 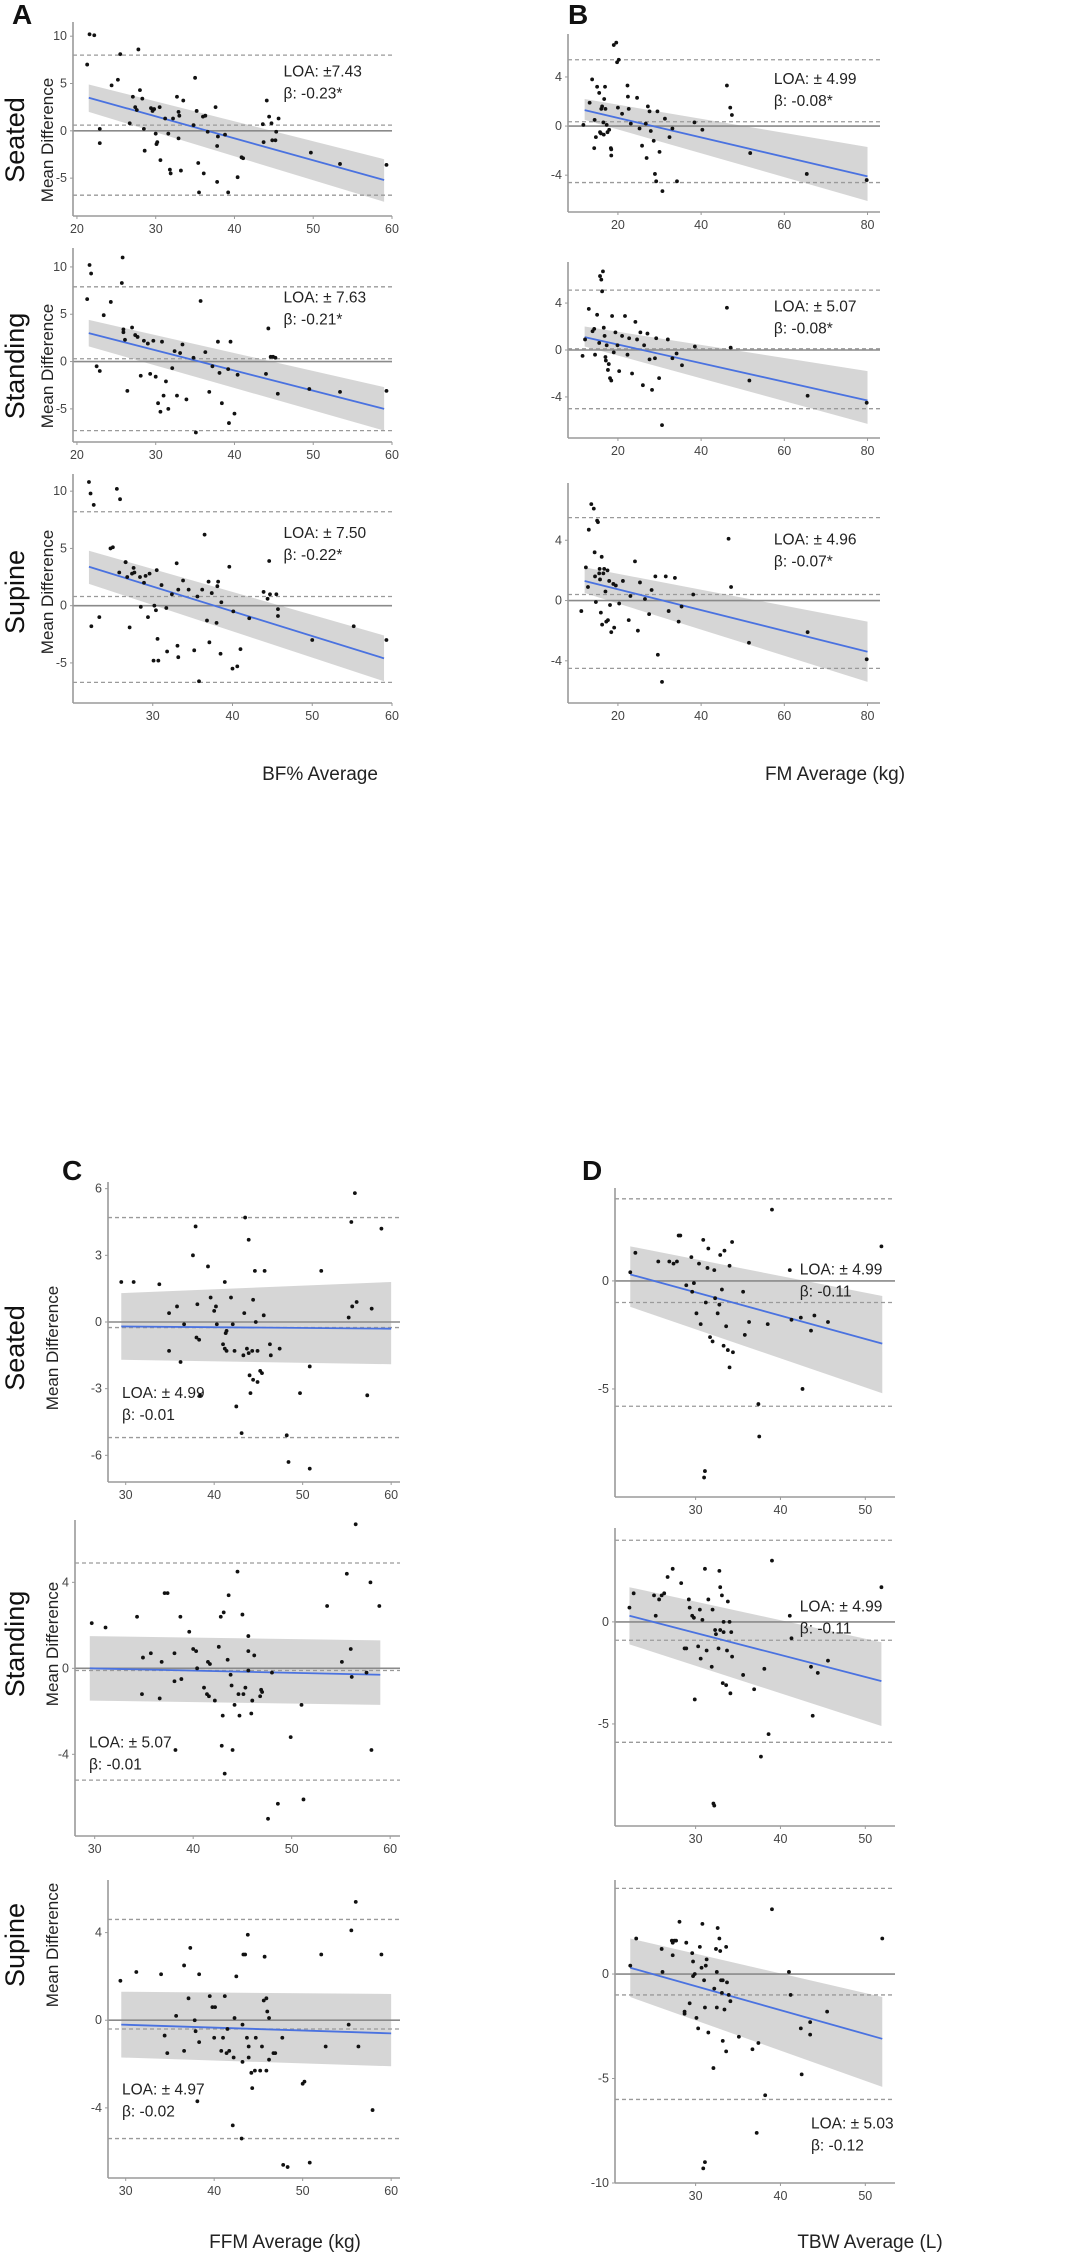 I want to click on x-tick-label: 50, so click(x=865, y=2196).